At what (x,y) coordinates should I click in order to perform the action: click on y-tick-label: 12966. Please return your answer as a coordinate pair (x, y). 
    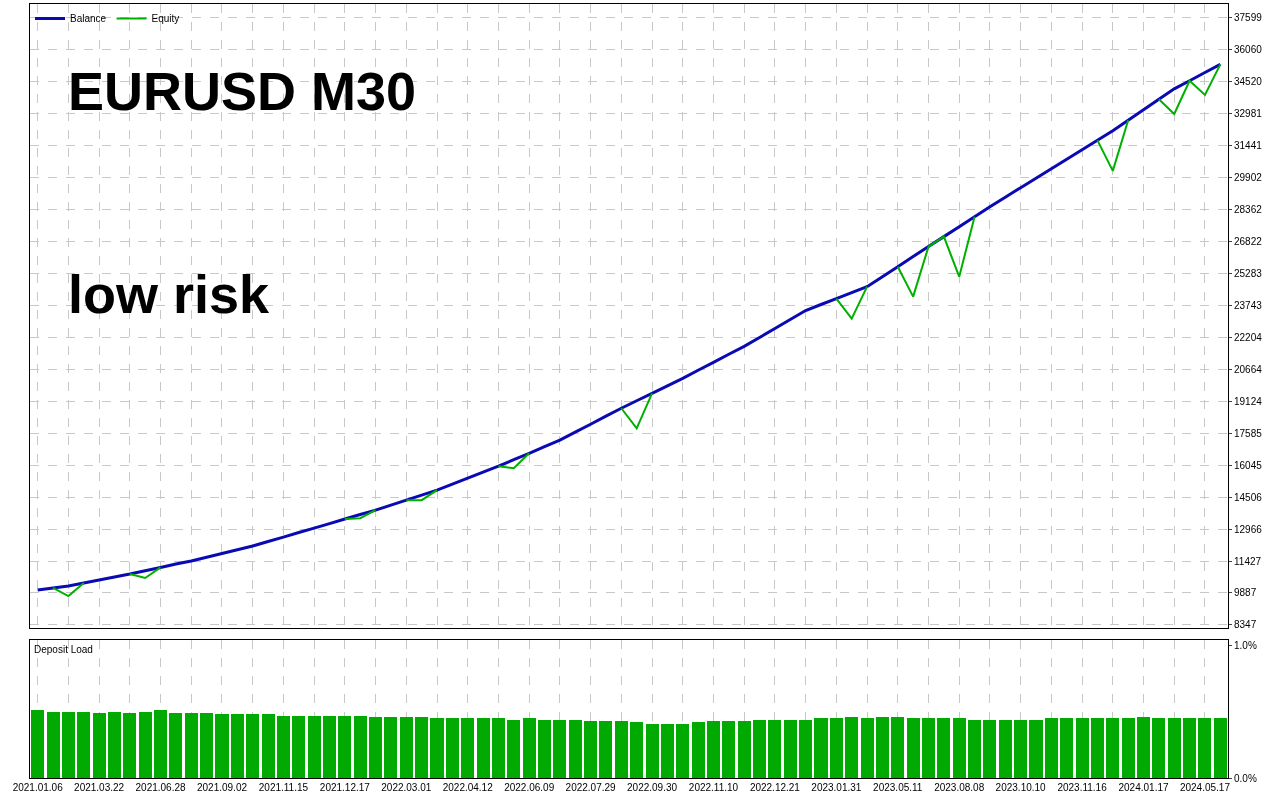
    Looking at the image, I should click on (1248, 529).